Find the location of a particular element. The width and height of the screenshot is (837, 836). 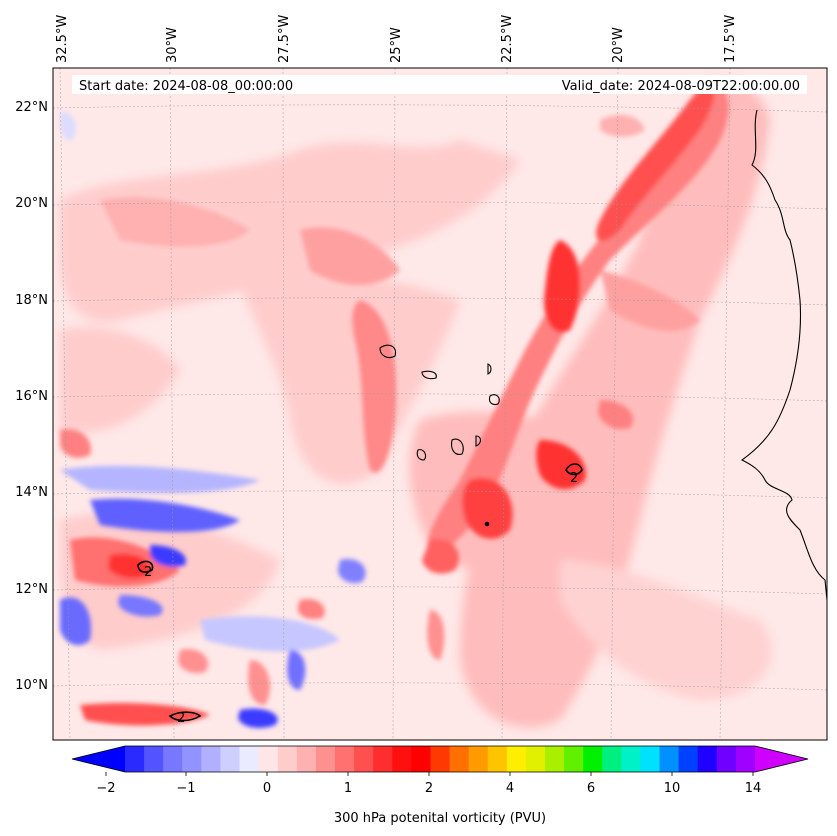

lon-label: 25°W is located at coordinates (396, 45).